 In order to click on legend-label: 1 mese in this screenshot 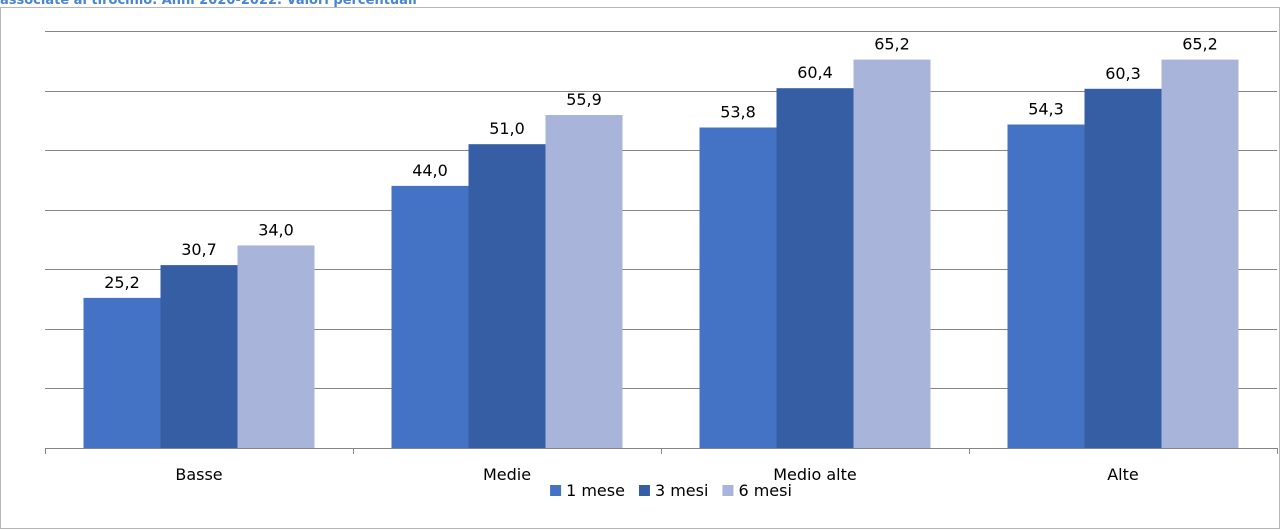, I will do `click(595, 490)`.